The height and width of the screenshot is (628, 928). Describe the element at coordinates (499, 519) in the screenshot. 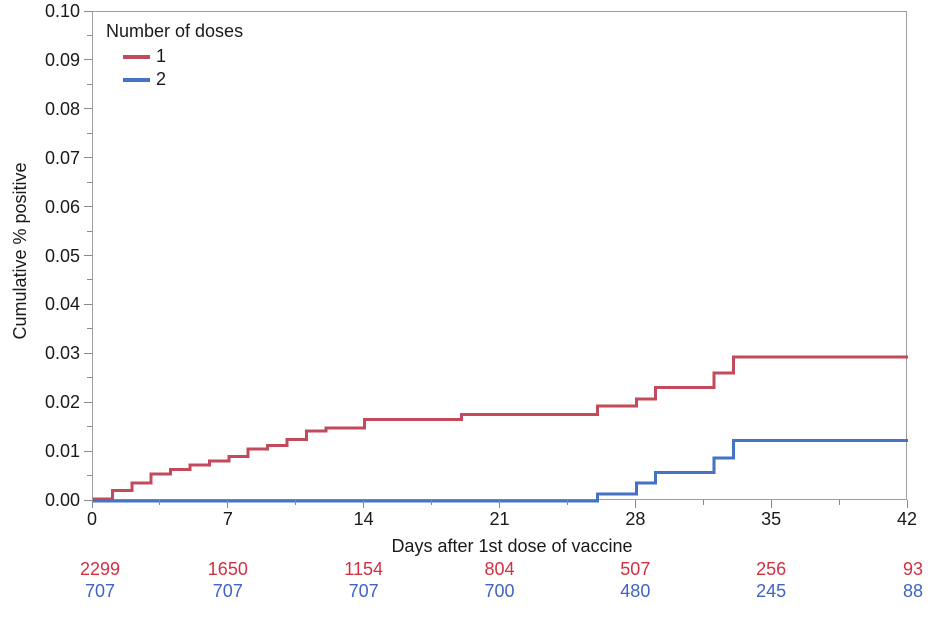

I see `x-tick-label: 21` at that location.